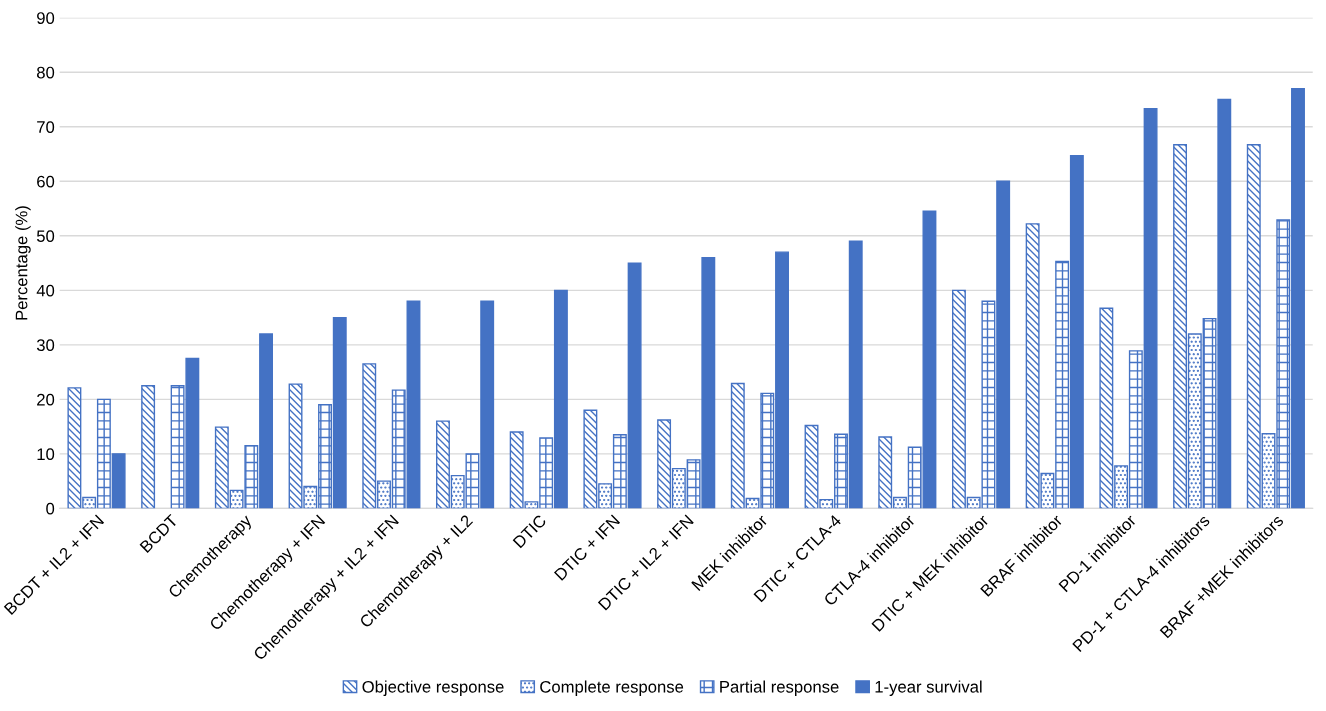 The image size is (1326, 711). Describe the element at coordinates (23, 263) in the screenshot. I see `y-axis-title: Percentage (%)` at that location.